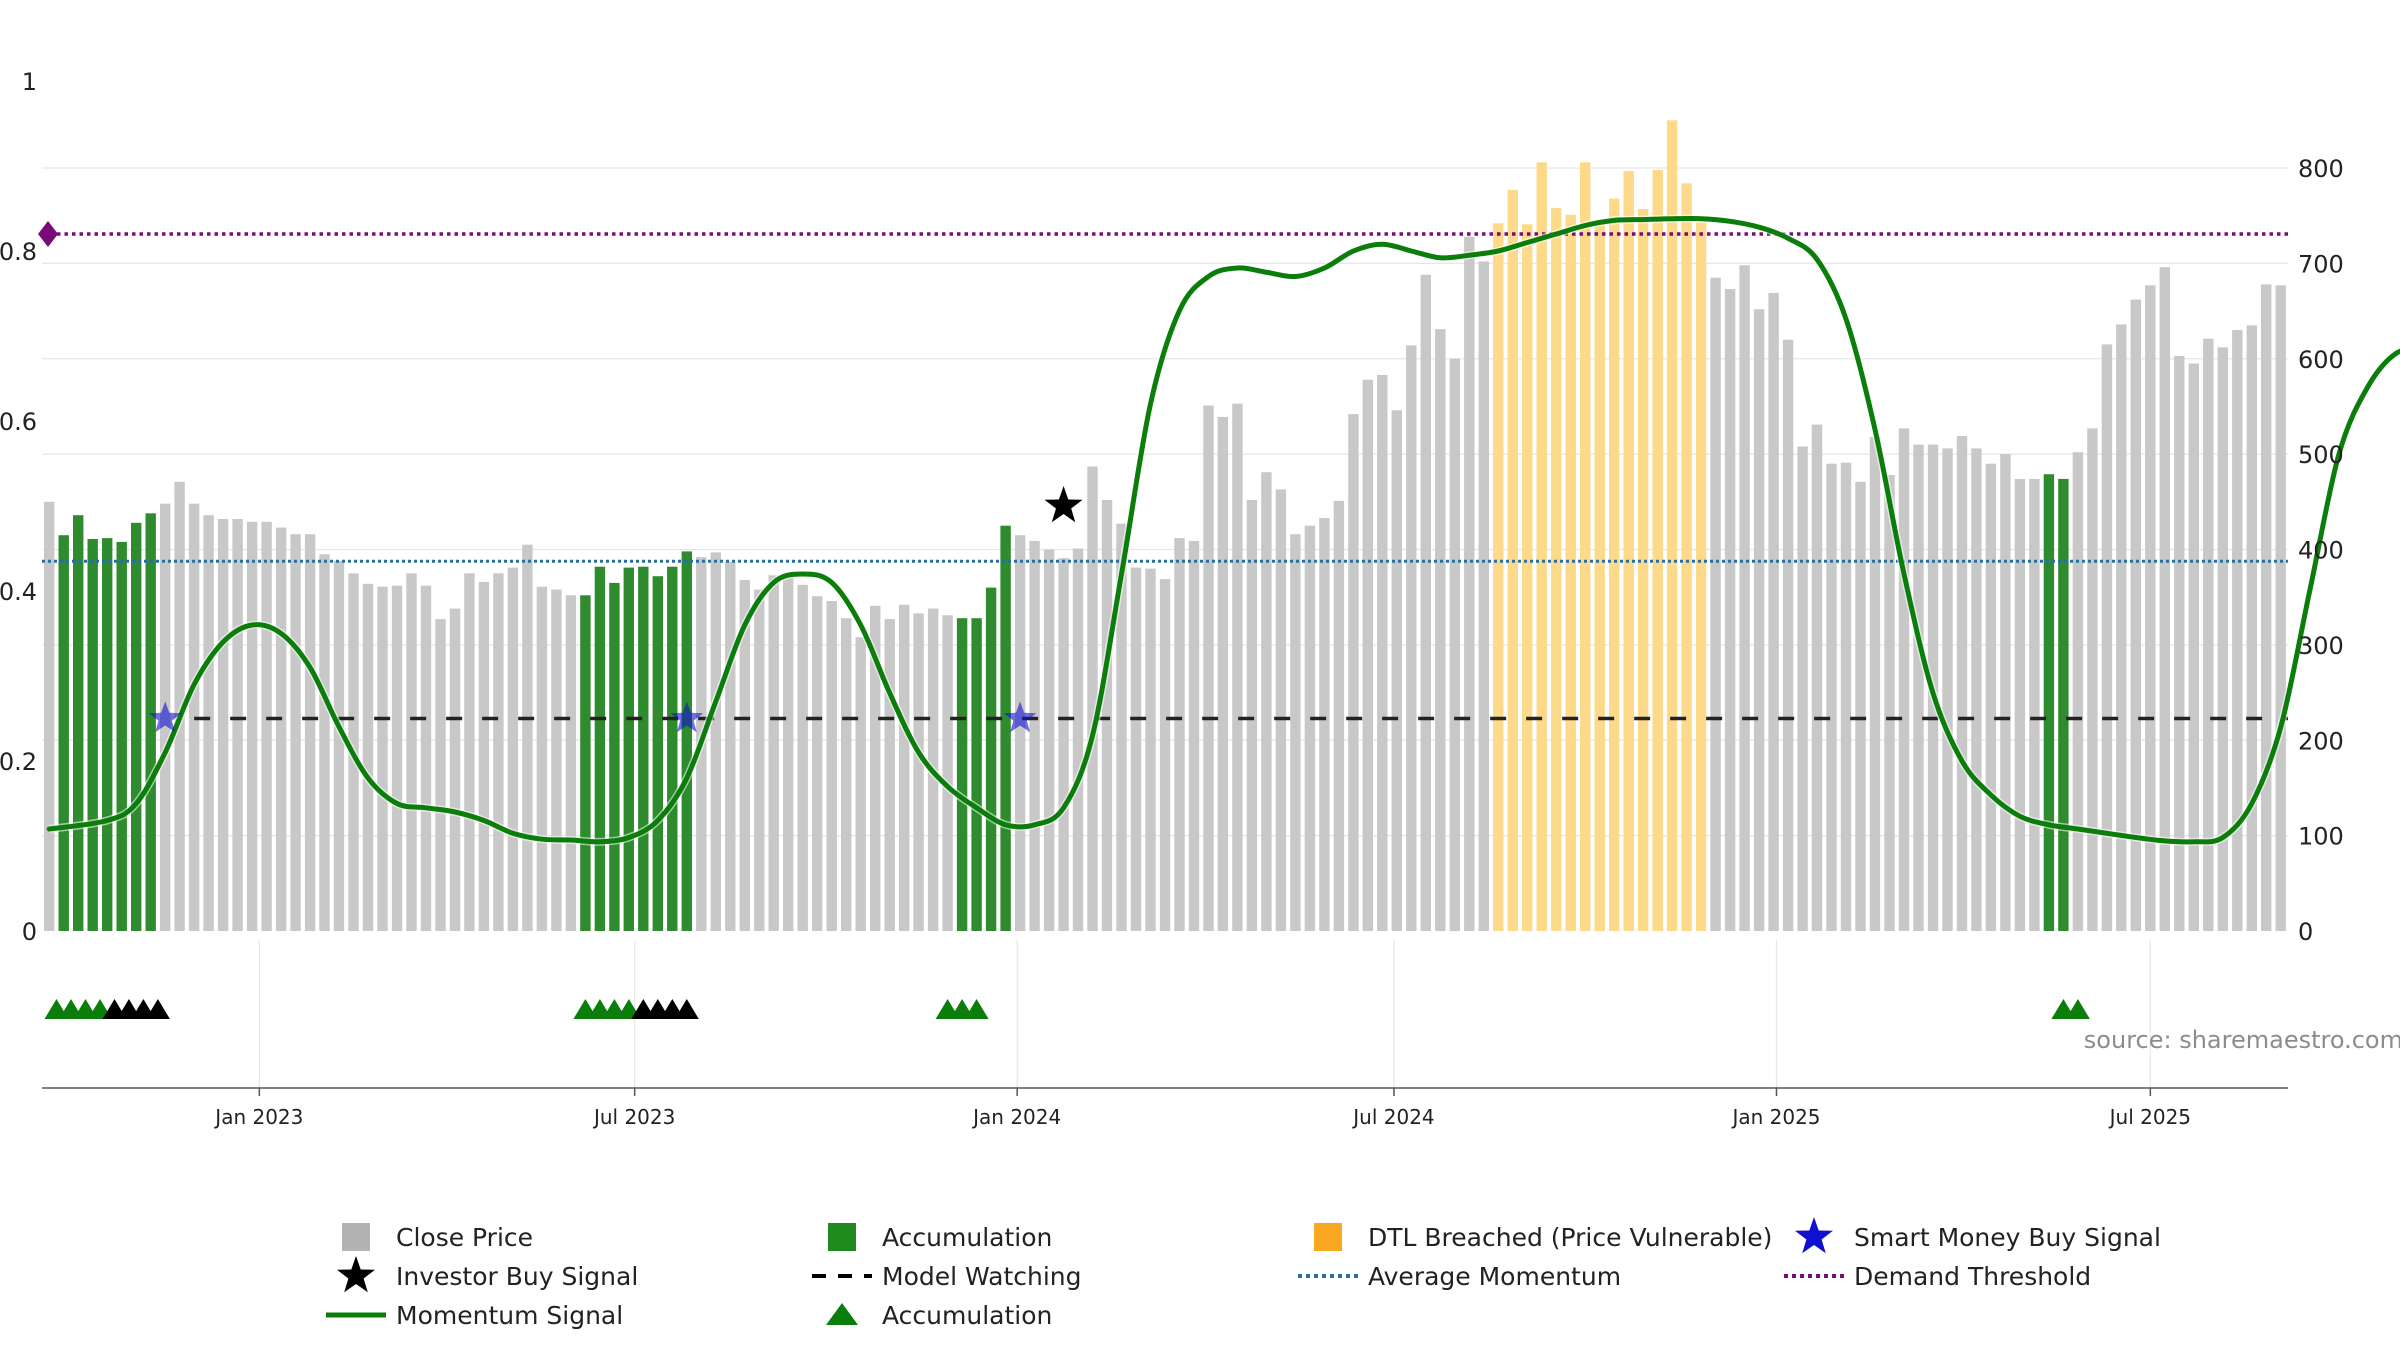  Describe the element at coordinates (356, 1237) in the screenshot. I see `legend-close_price-swatch` at that location.